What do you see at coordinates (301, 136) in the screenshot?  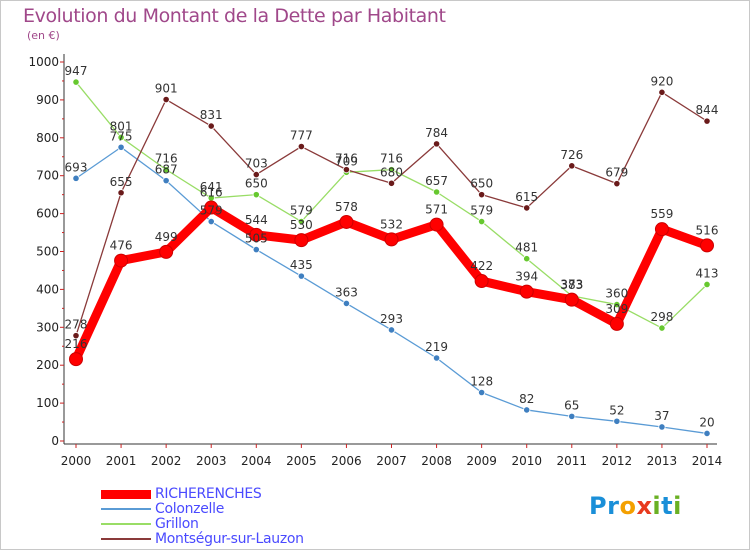 I see `data-label-montsegur-sur-lauzon: 777` at bounding box center [301, 136].